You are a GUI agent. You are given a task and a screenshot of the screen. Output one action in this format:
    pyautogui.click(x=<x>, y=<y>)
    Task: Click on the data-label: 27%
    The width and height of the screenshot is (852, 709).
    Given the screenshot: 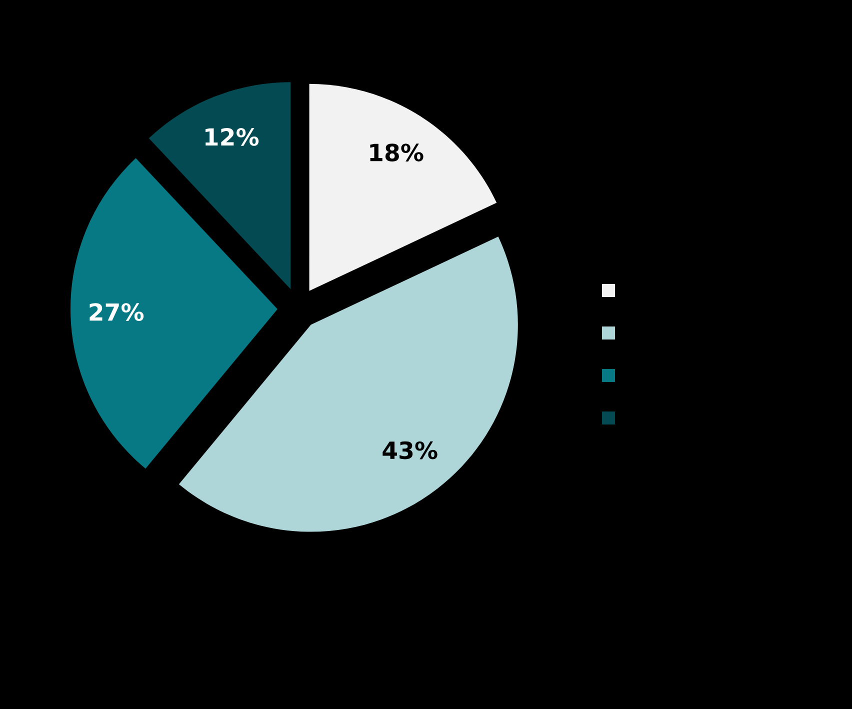 What is the action you would take?
    pyautogui.click(x=117, y=312)
    